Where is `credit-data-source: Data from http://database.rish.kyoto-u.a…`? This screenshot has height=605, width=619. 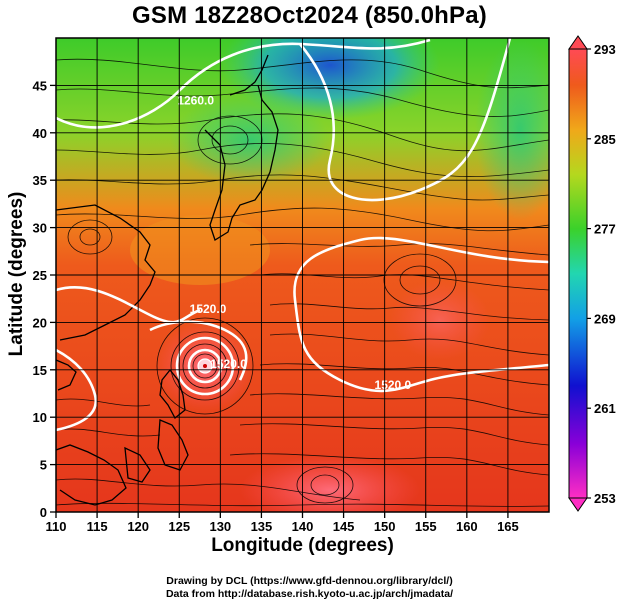
credit-data-source: Data from http://database.rish.kyoto-u.a… is located at coordinates (309, 594).